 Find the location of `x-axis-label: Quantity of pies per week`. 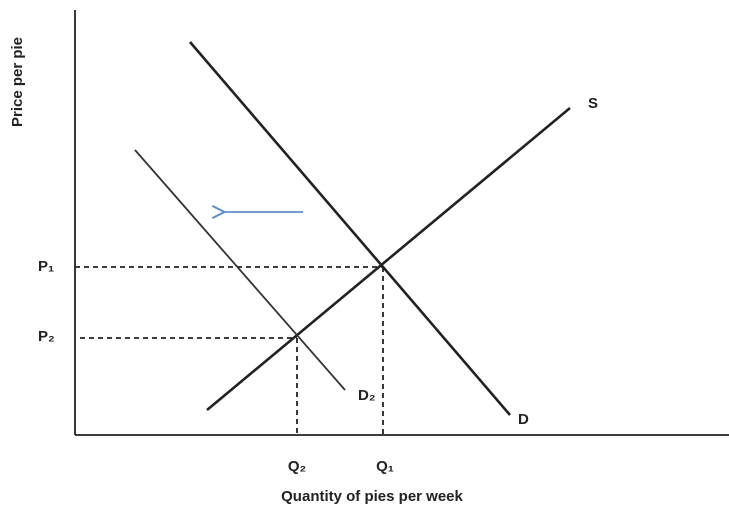

x-axis-label: Quantity of pies per week is located at coordinates (372, 496).